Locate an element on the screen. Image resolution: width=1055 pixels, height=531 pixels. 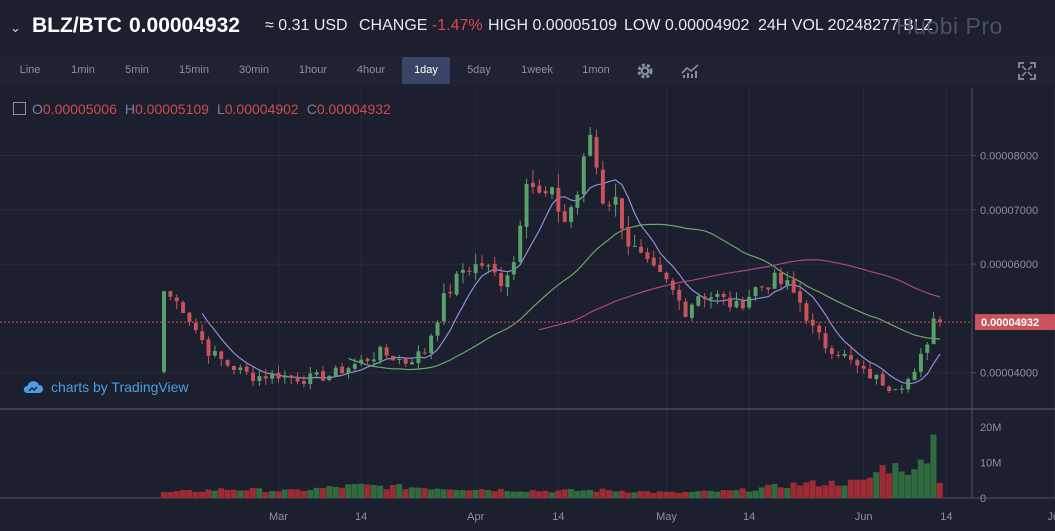
timeframe-1week-button: 1week is located at coordinates (537, 70).